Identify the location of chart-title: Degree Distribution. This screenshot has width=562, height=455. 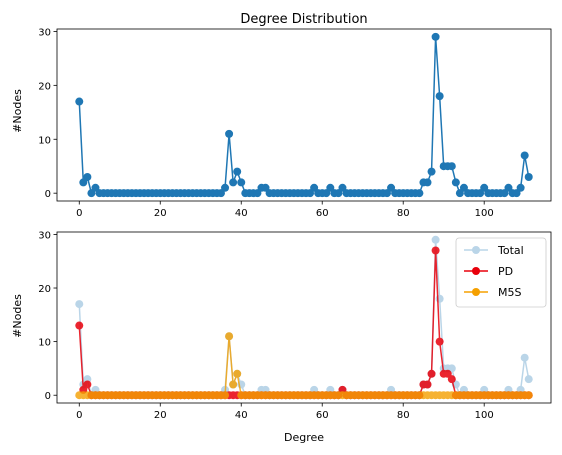
(303, 19).